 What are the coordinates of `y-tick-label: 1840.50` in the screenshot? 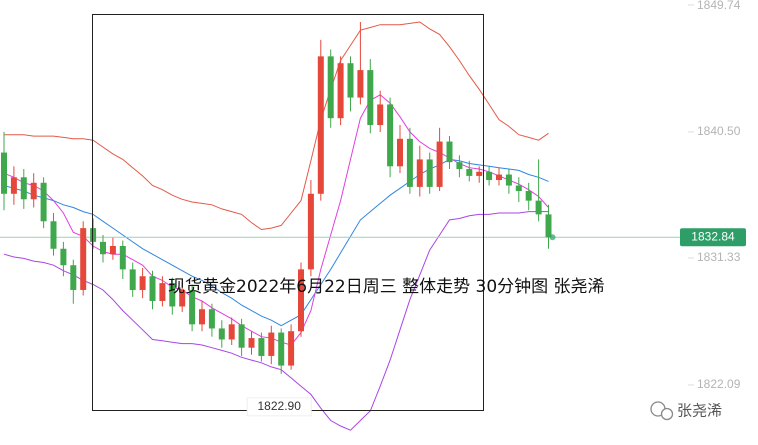 It's located at (719, 131).